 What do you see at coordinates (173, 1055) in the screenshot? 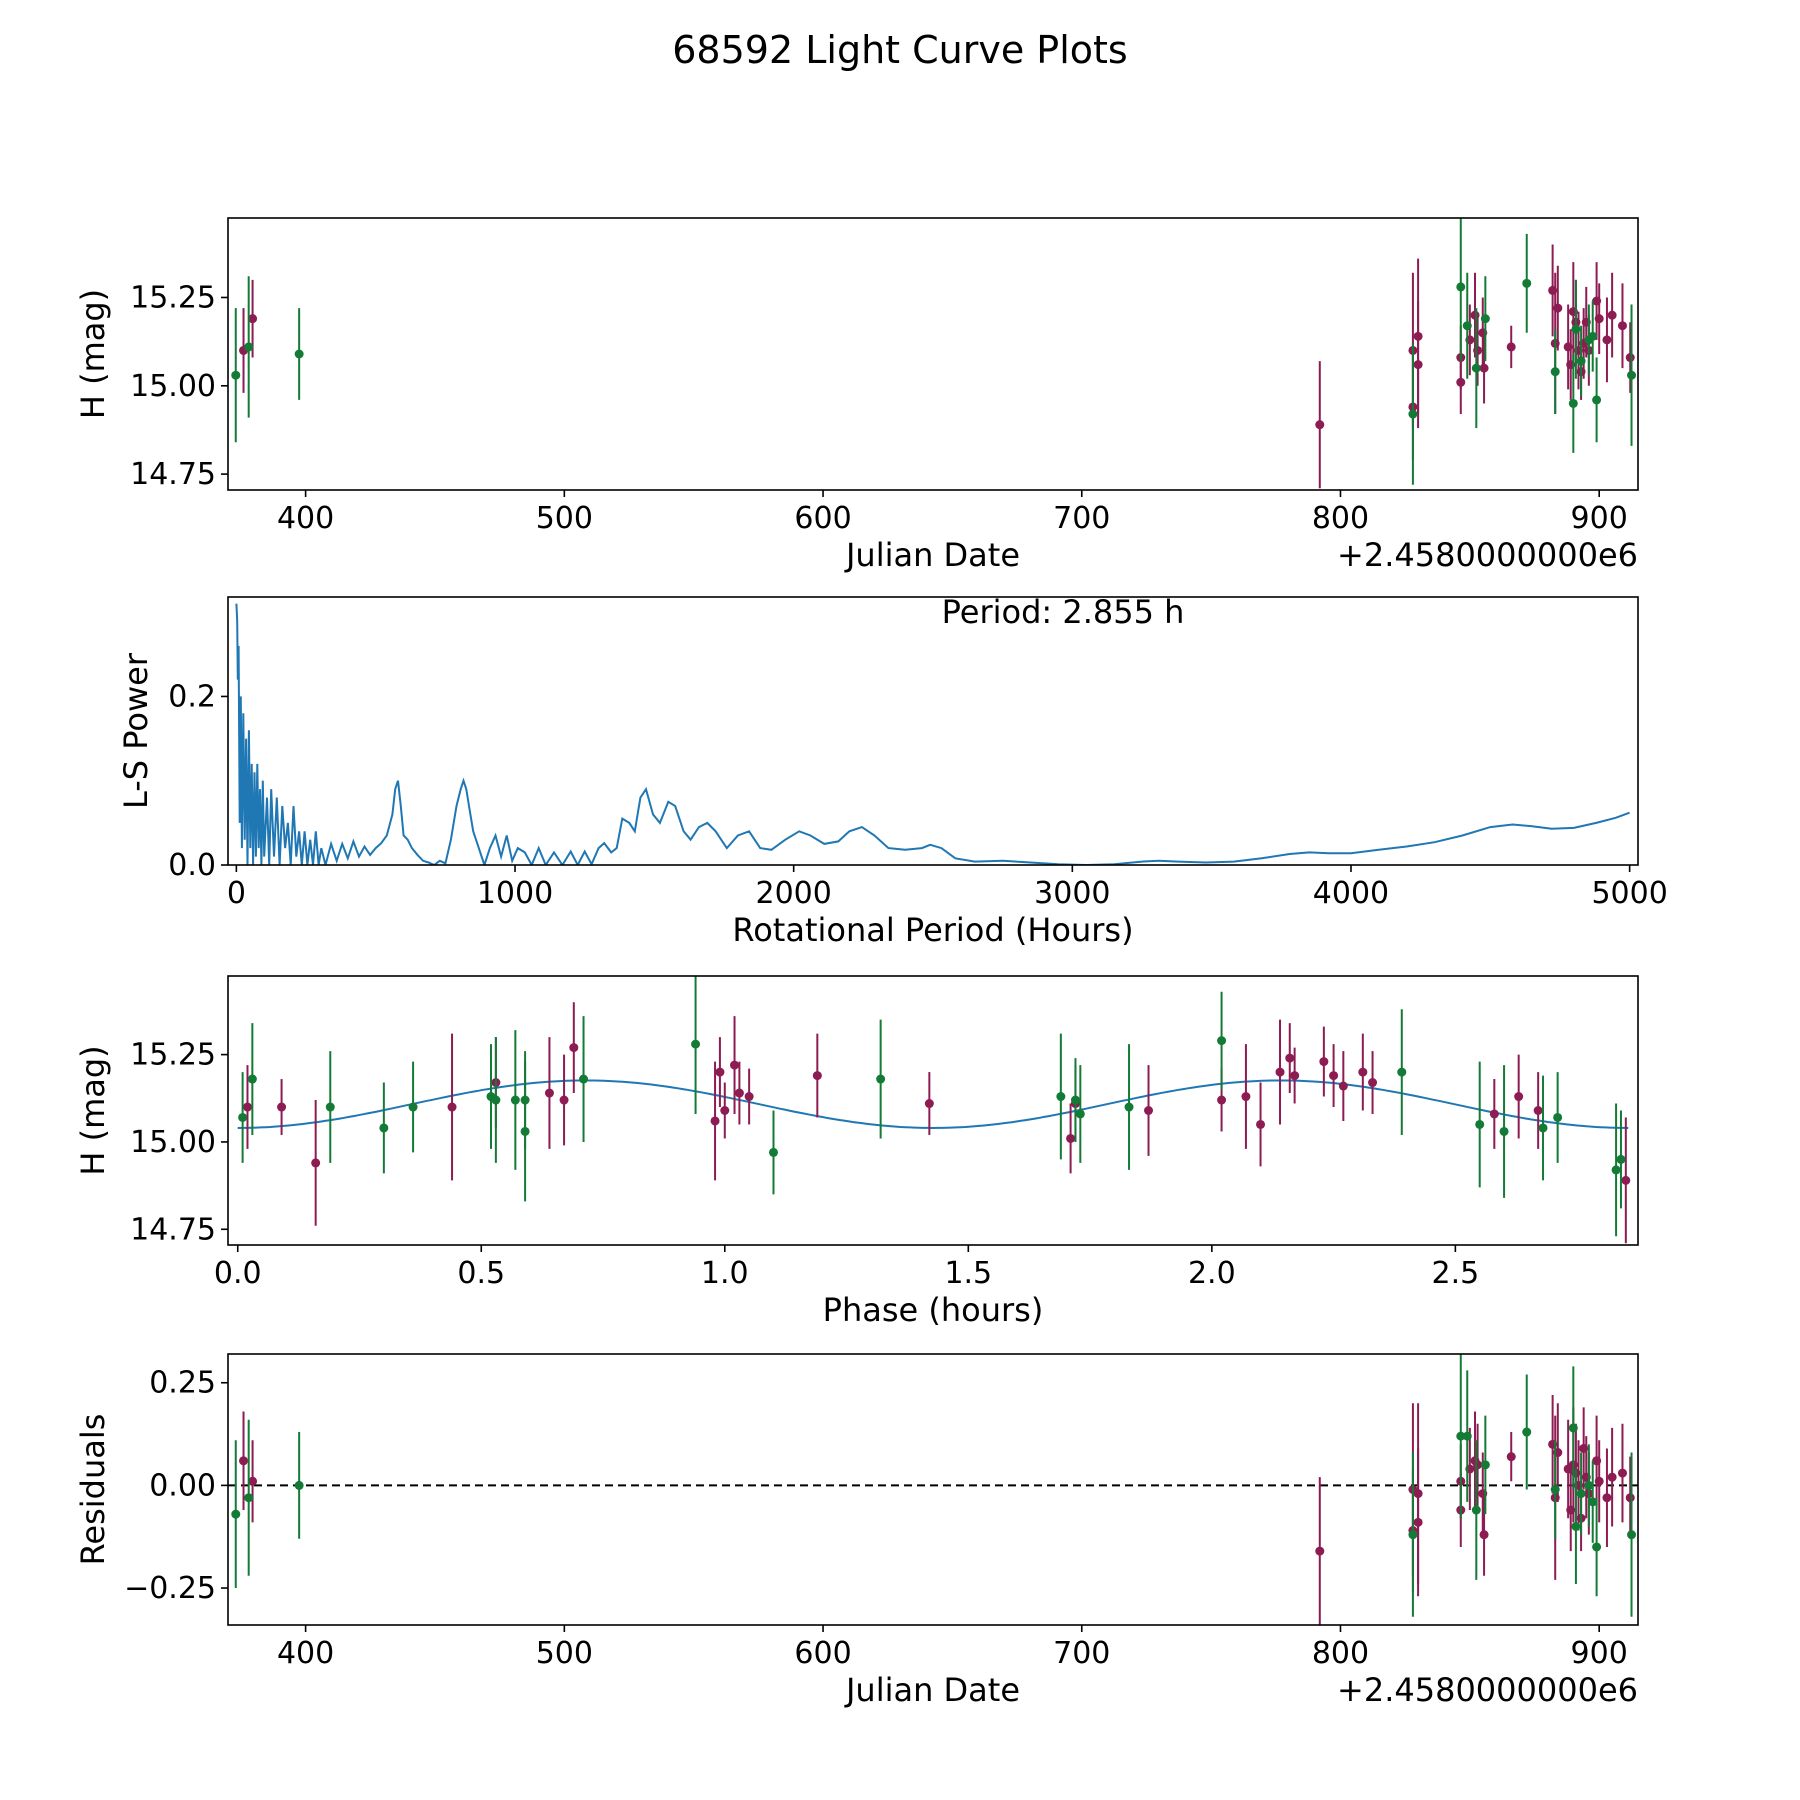
I see `y-tick-label: 15.25` at bounding box center [173, 1055].